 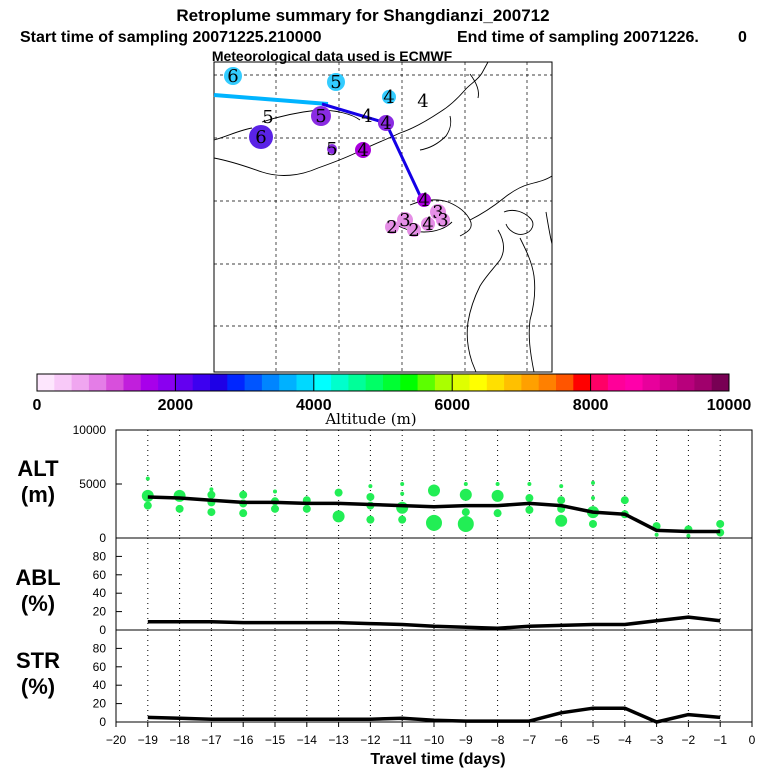 I want to click on x-tick-label: −9, so click(x=466, y=740).